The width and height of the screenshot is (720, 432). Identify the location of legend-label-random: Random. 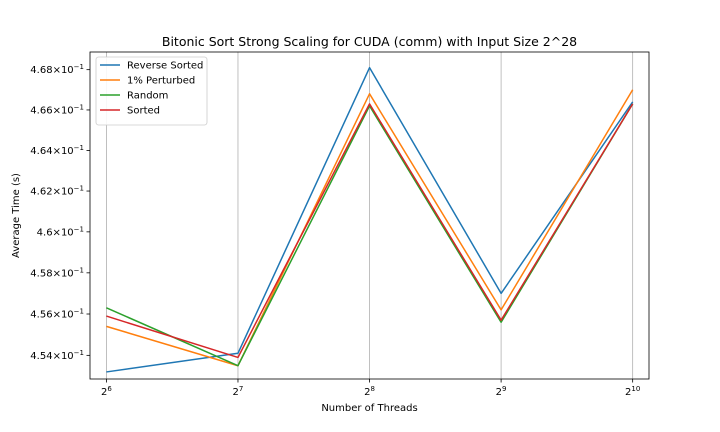
(147, 96).